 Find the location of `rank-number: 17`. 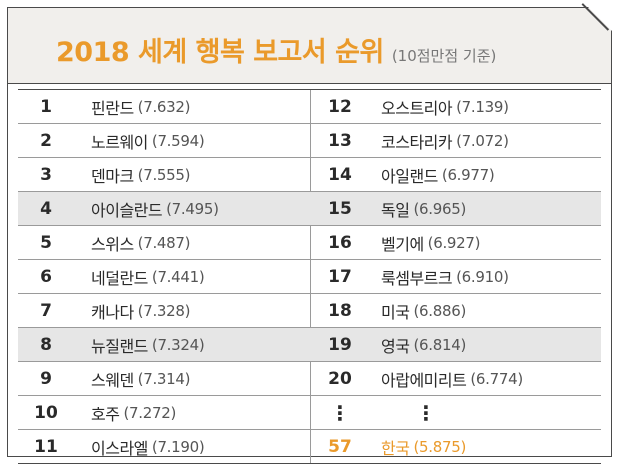

rank-number: 17 is located at coordinates (340, 276).